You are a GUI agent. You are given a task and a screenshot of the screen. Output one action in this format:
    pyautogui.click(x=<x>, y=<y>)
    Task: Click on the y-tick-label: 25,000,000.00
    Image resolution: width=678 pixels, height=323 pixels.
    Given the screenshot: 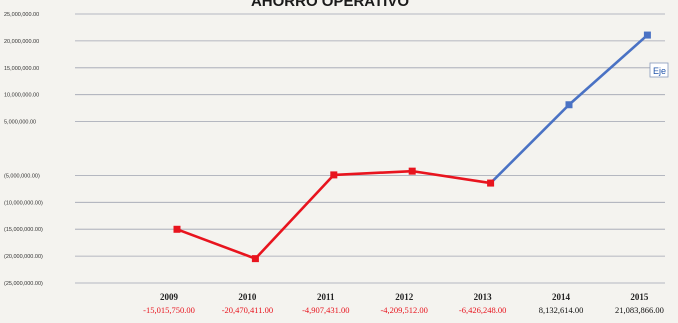 What is the action you would take?
    pyautogui.click(x=21, y=15)
    